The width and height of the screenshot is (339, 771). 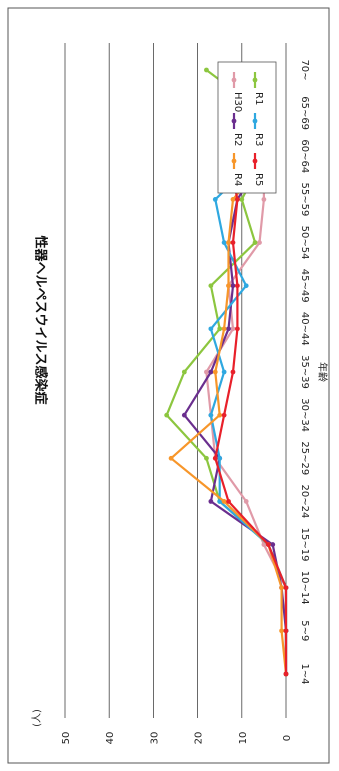 I want to click on x-tick-label: 25~29, so click(x=304, y=458).